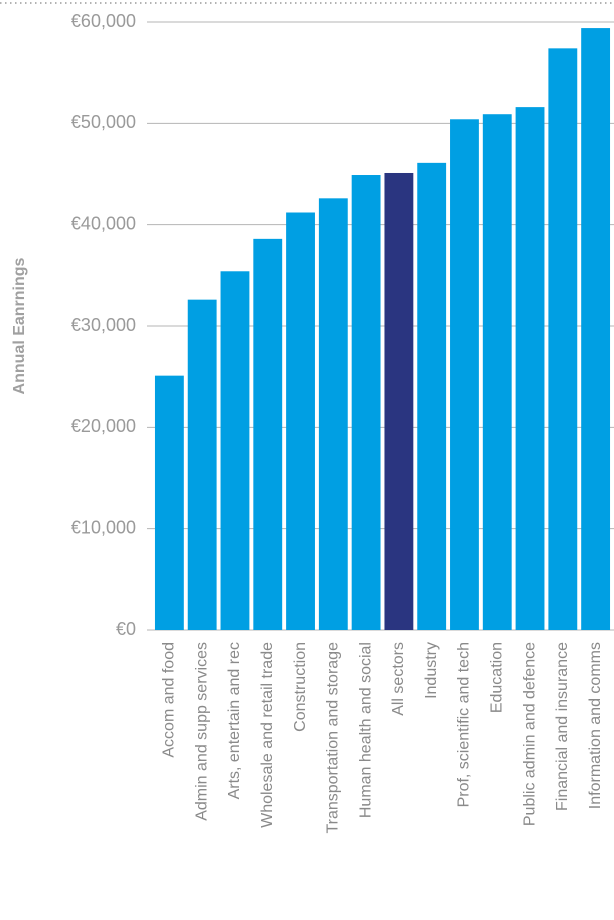 The image size is (614, 920). Describe the element at coordinates (562, 726) in the screenshot. I see `x-tick-label: Financial and insurance` at that location.